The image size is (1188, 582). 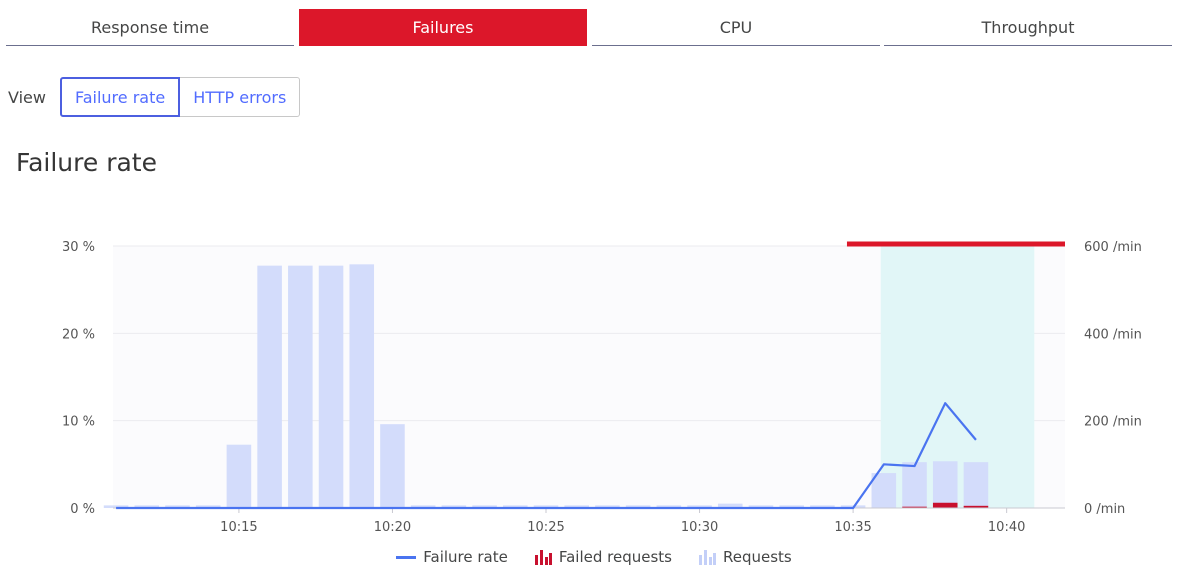 What do you see at coordinates (543, 557) in the screenshot?
I see `red-bar-chart-icon` at bounding box center [543, 557].